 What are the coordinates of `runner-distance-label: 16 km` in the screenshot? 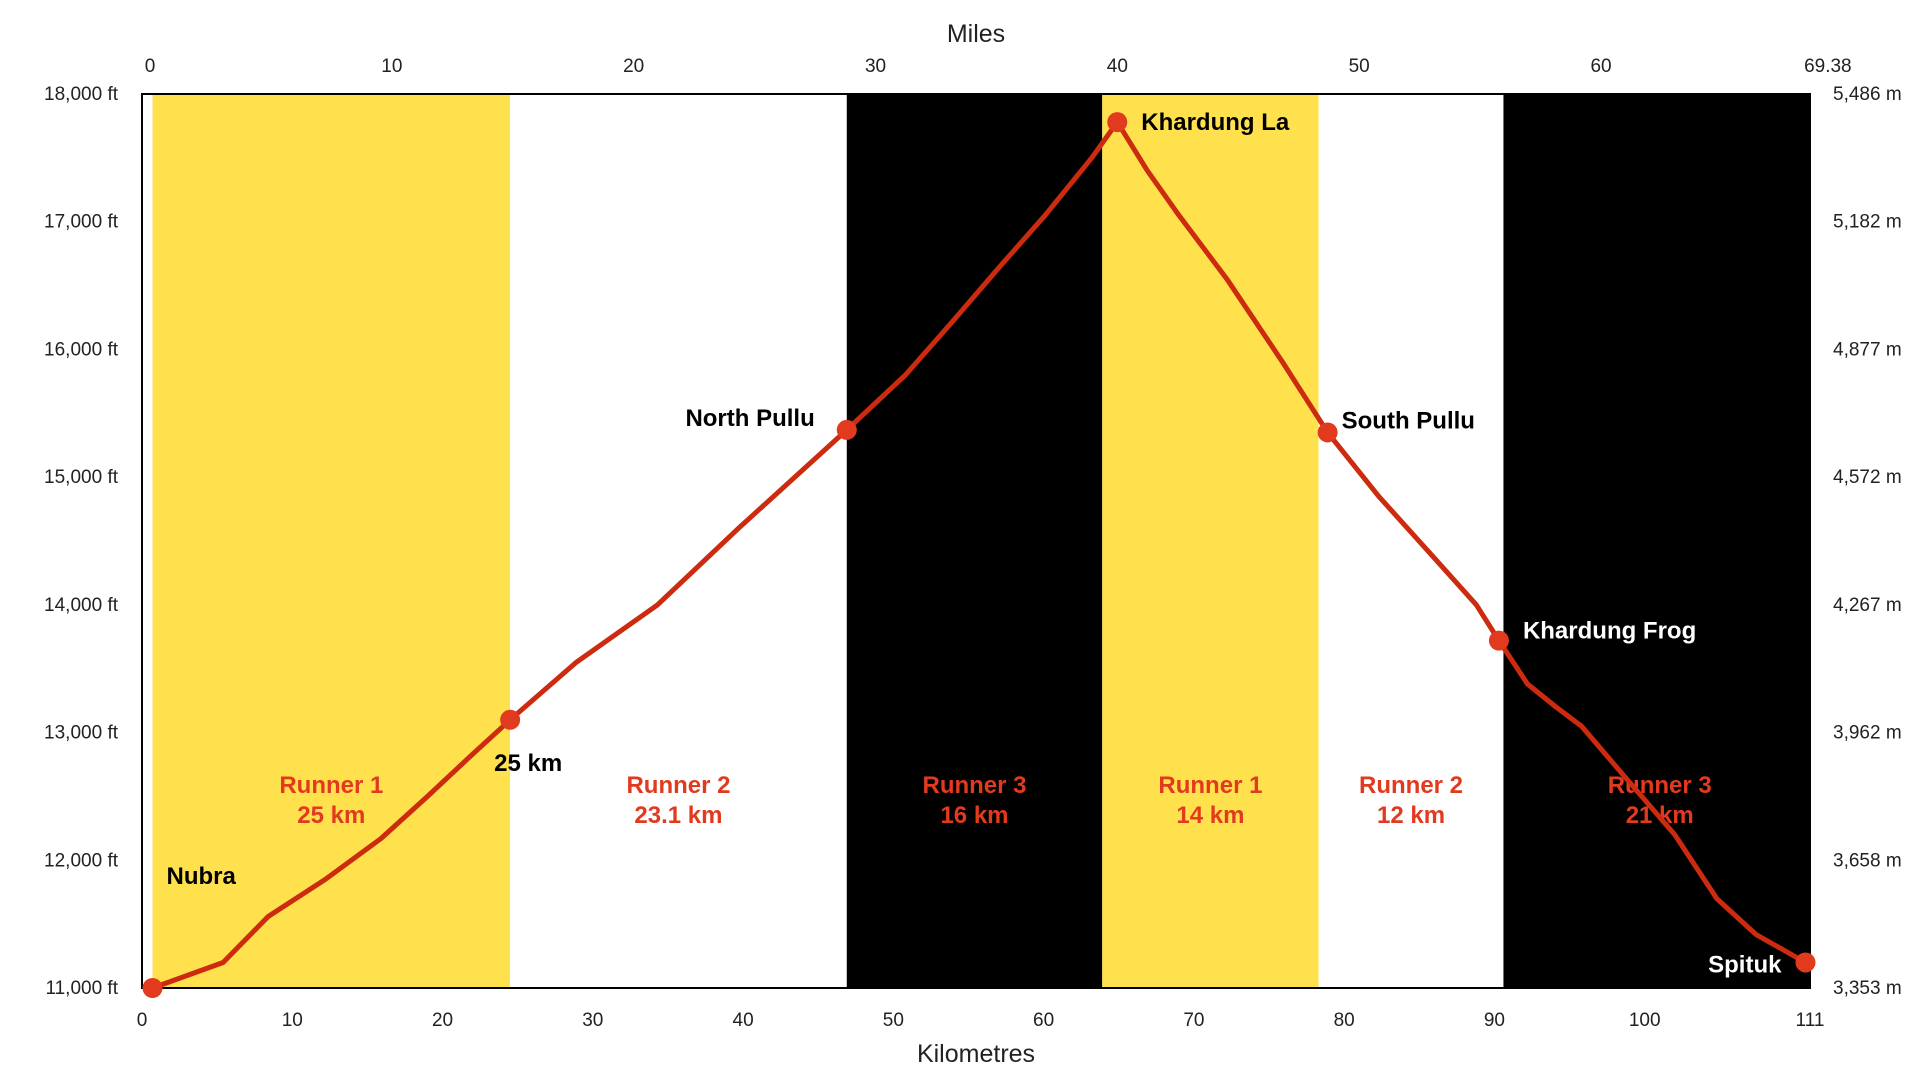 It's located at (974, 815).